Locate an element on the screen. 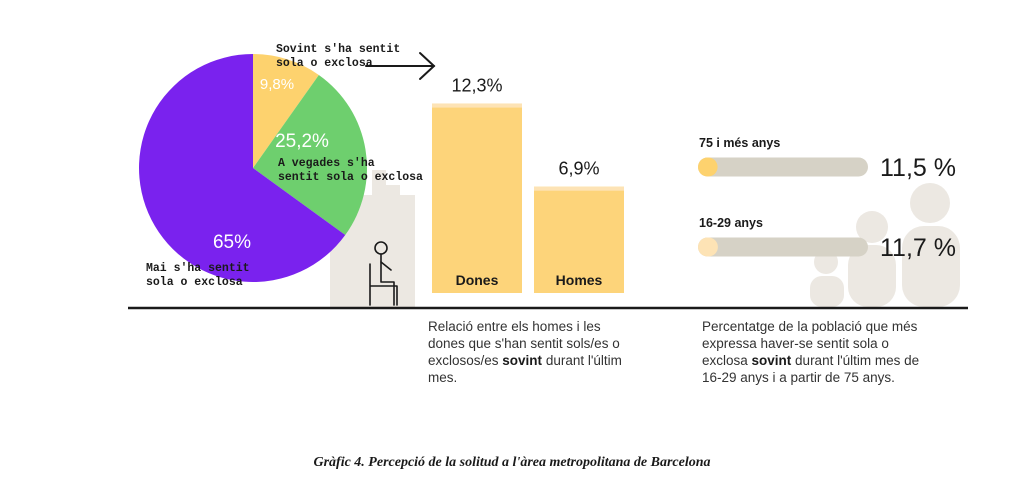 This screenshot has width=1024, height=489. pie-category-label-never-line1: Mai s'ha sentit is located at coordinates (198, 268).